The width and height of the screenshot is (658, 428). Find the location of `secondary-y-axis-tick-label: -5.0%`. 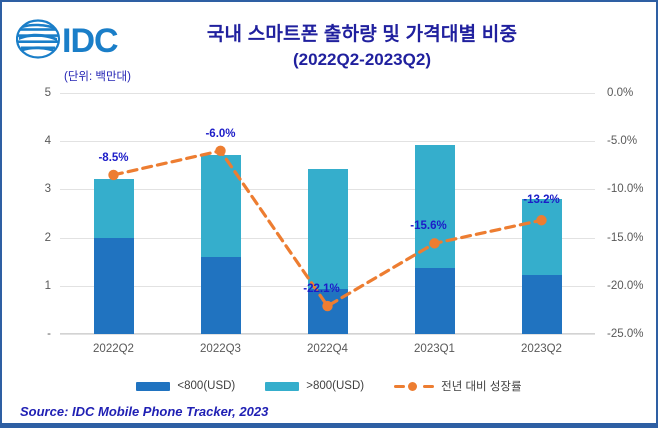

secondary-y-axis-tick-label: -5.0% is located at coordinates (622, 141).